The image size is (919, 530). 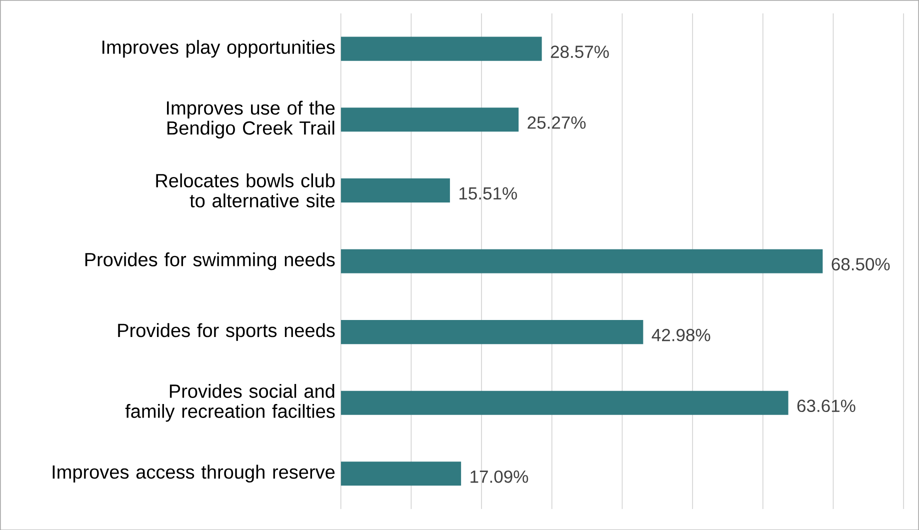 What do you see at coordinates (579, 51) in the screenshot?
I see `data-label: 28.57%` at bounding box center [579, 51].